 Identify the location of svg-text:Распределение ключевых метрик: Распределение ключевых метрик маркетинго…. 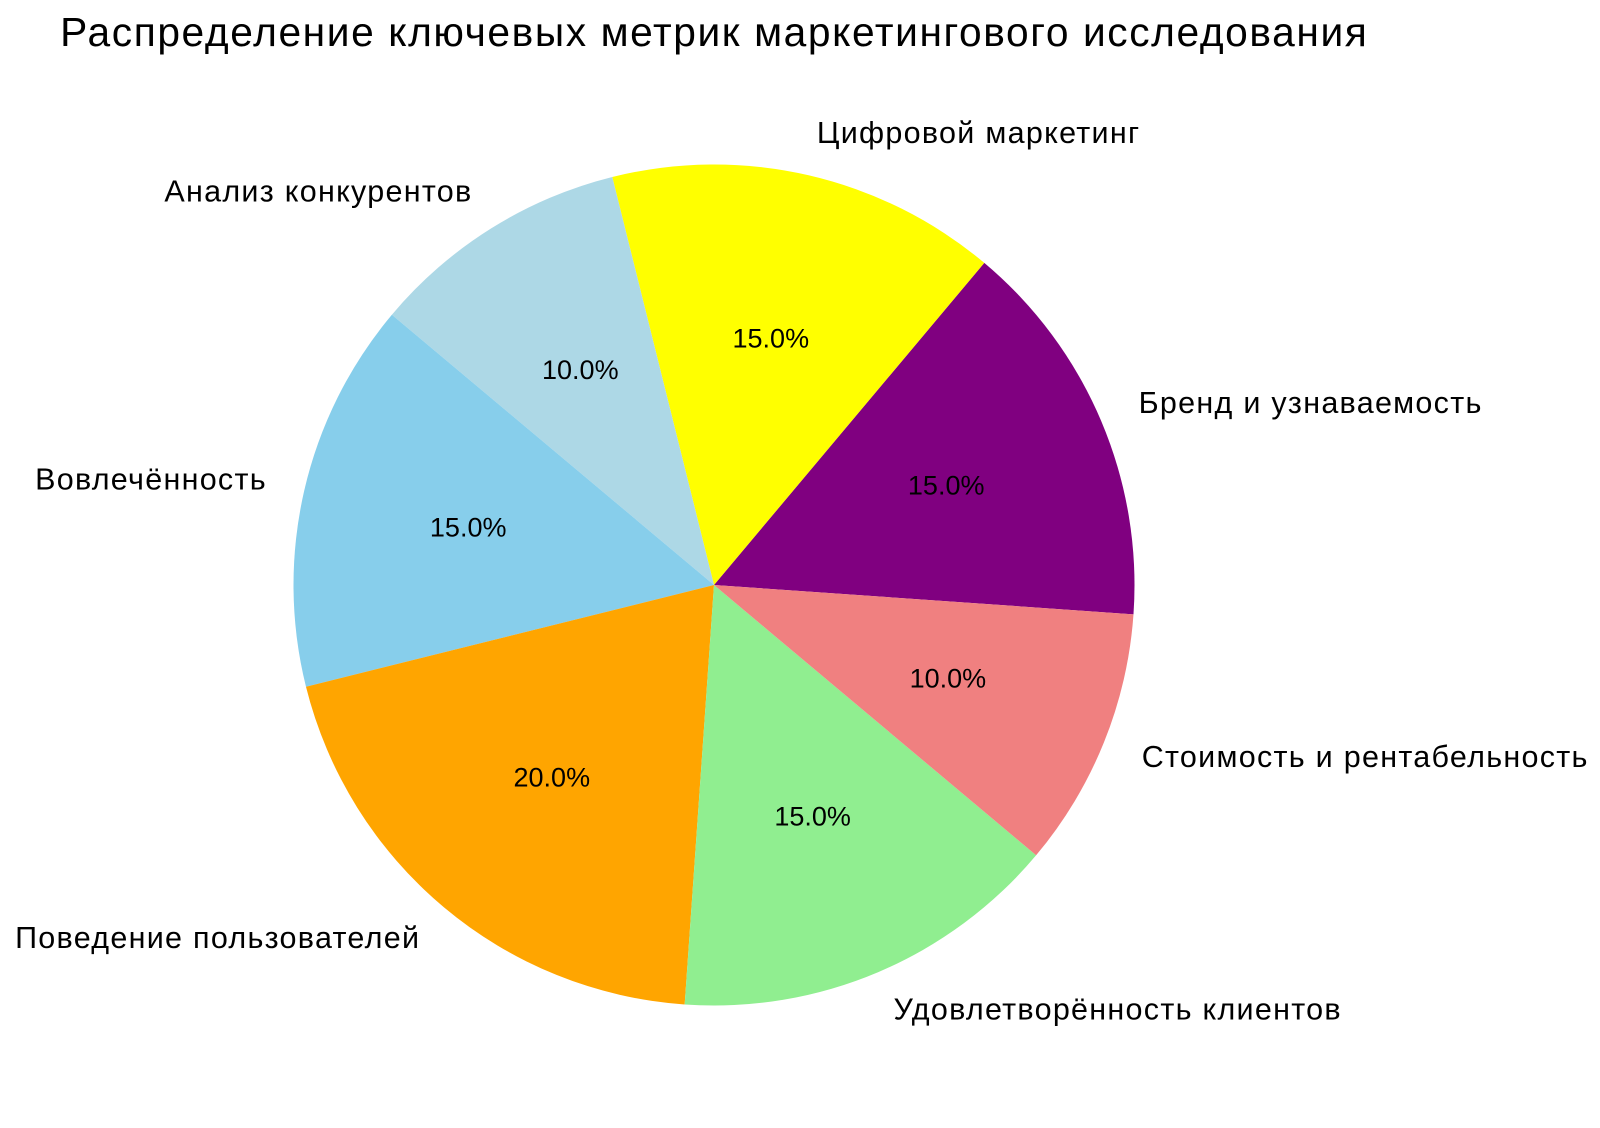
(714, 32).